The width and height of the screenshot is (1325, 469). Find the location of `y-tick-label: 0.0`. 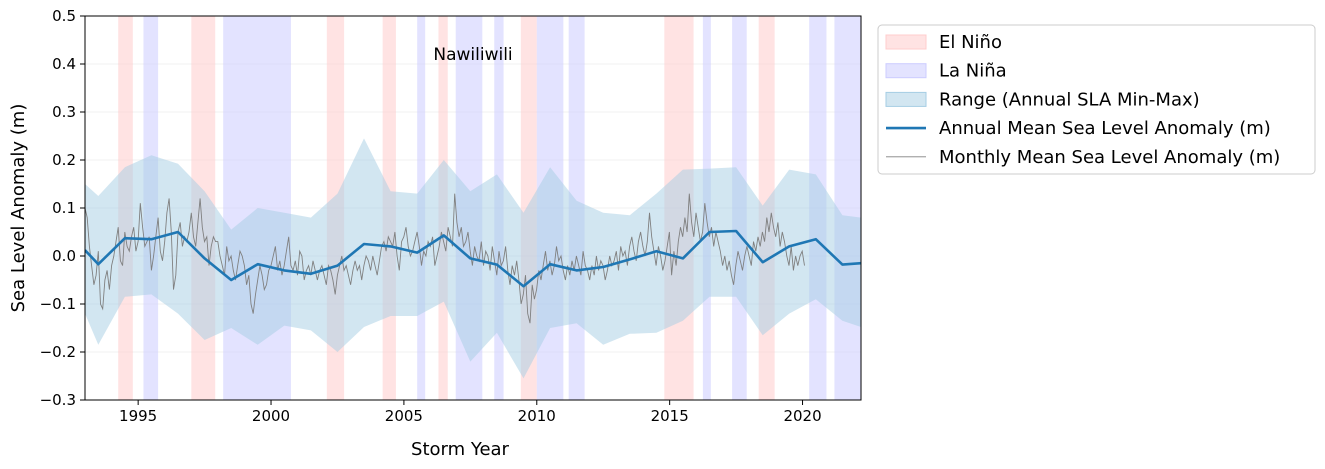

y-tick-label: 0.0 is located at coordinates (64, 256).